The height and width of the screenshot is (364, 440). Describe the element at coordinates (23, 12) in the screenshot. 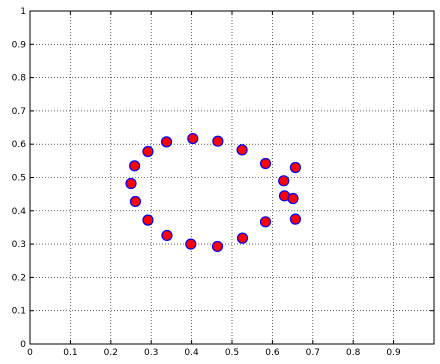

I see `y-tick-label: 1` at that location.